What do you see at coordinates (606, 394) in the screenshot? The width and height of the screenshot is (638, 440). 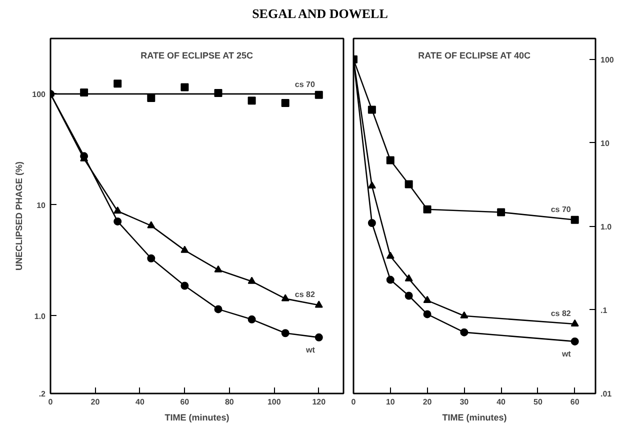 I see `y-tick-label: .01` at bounding box center [606, 394].